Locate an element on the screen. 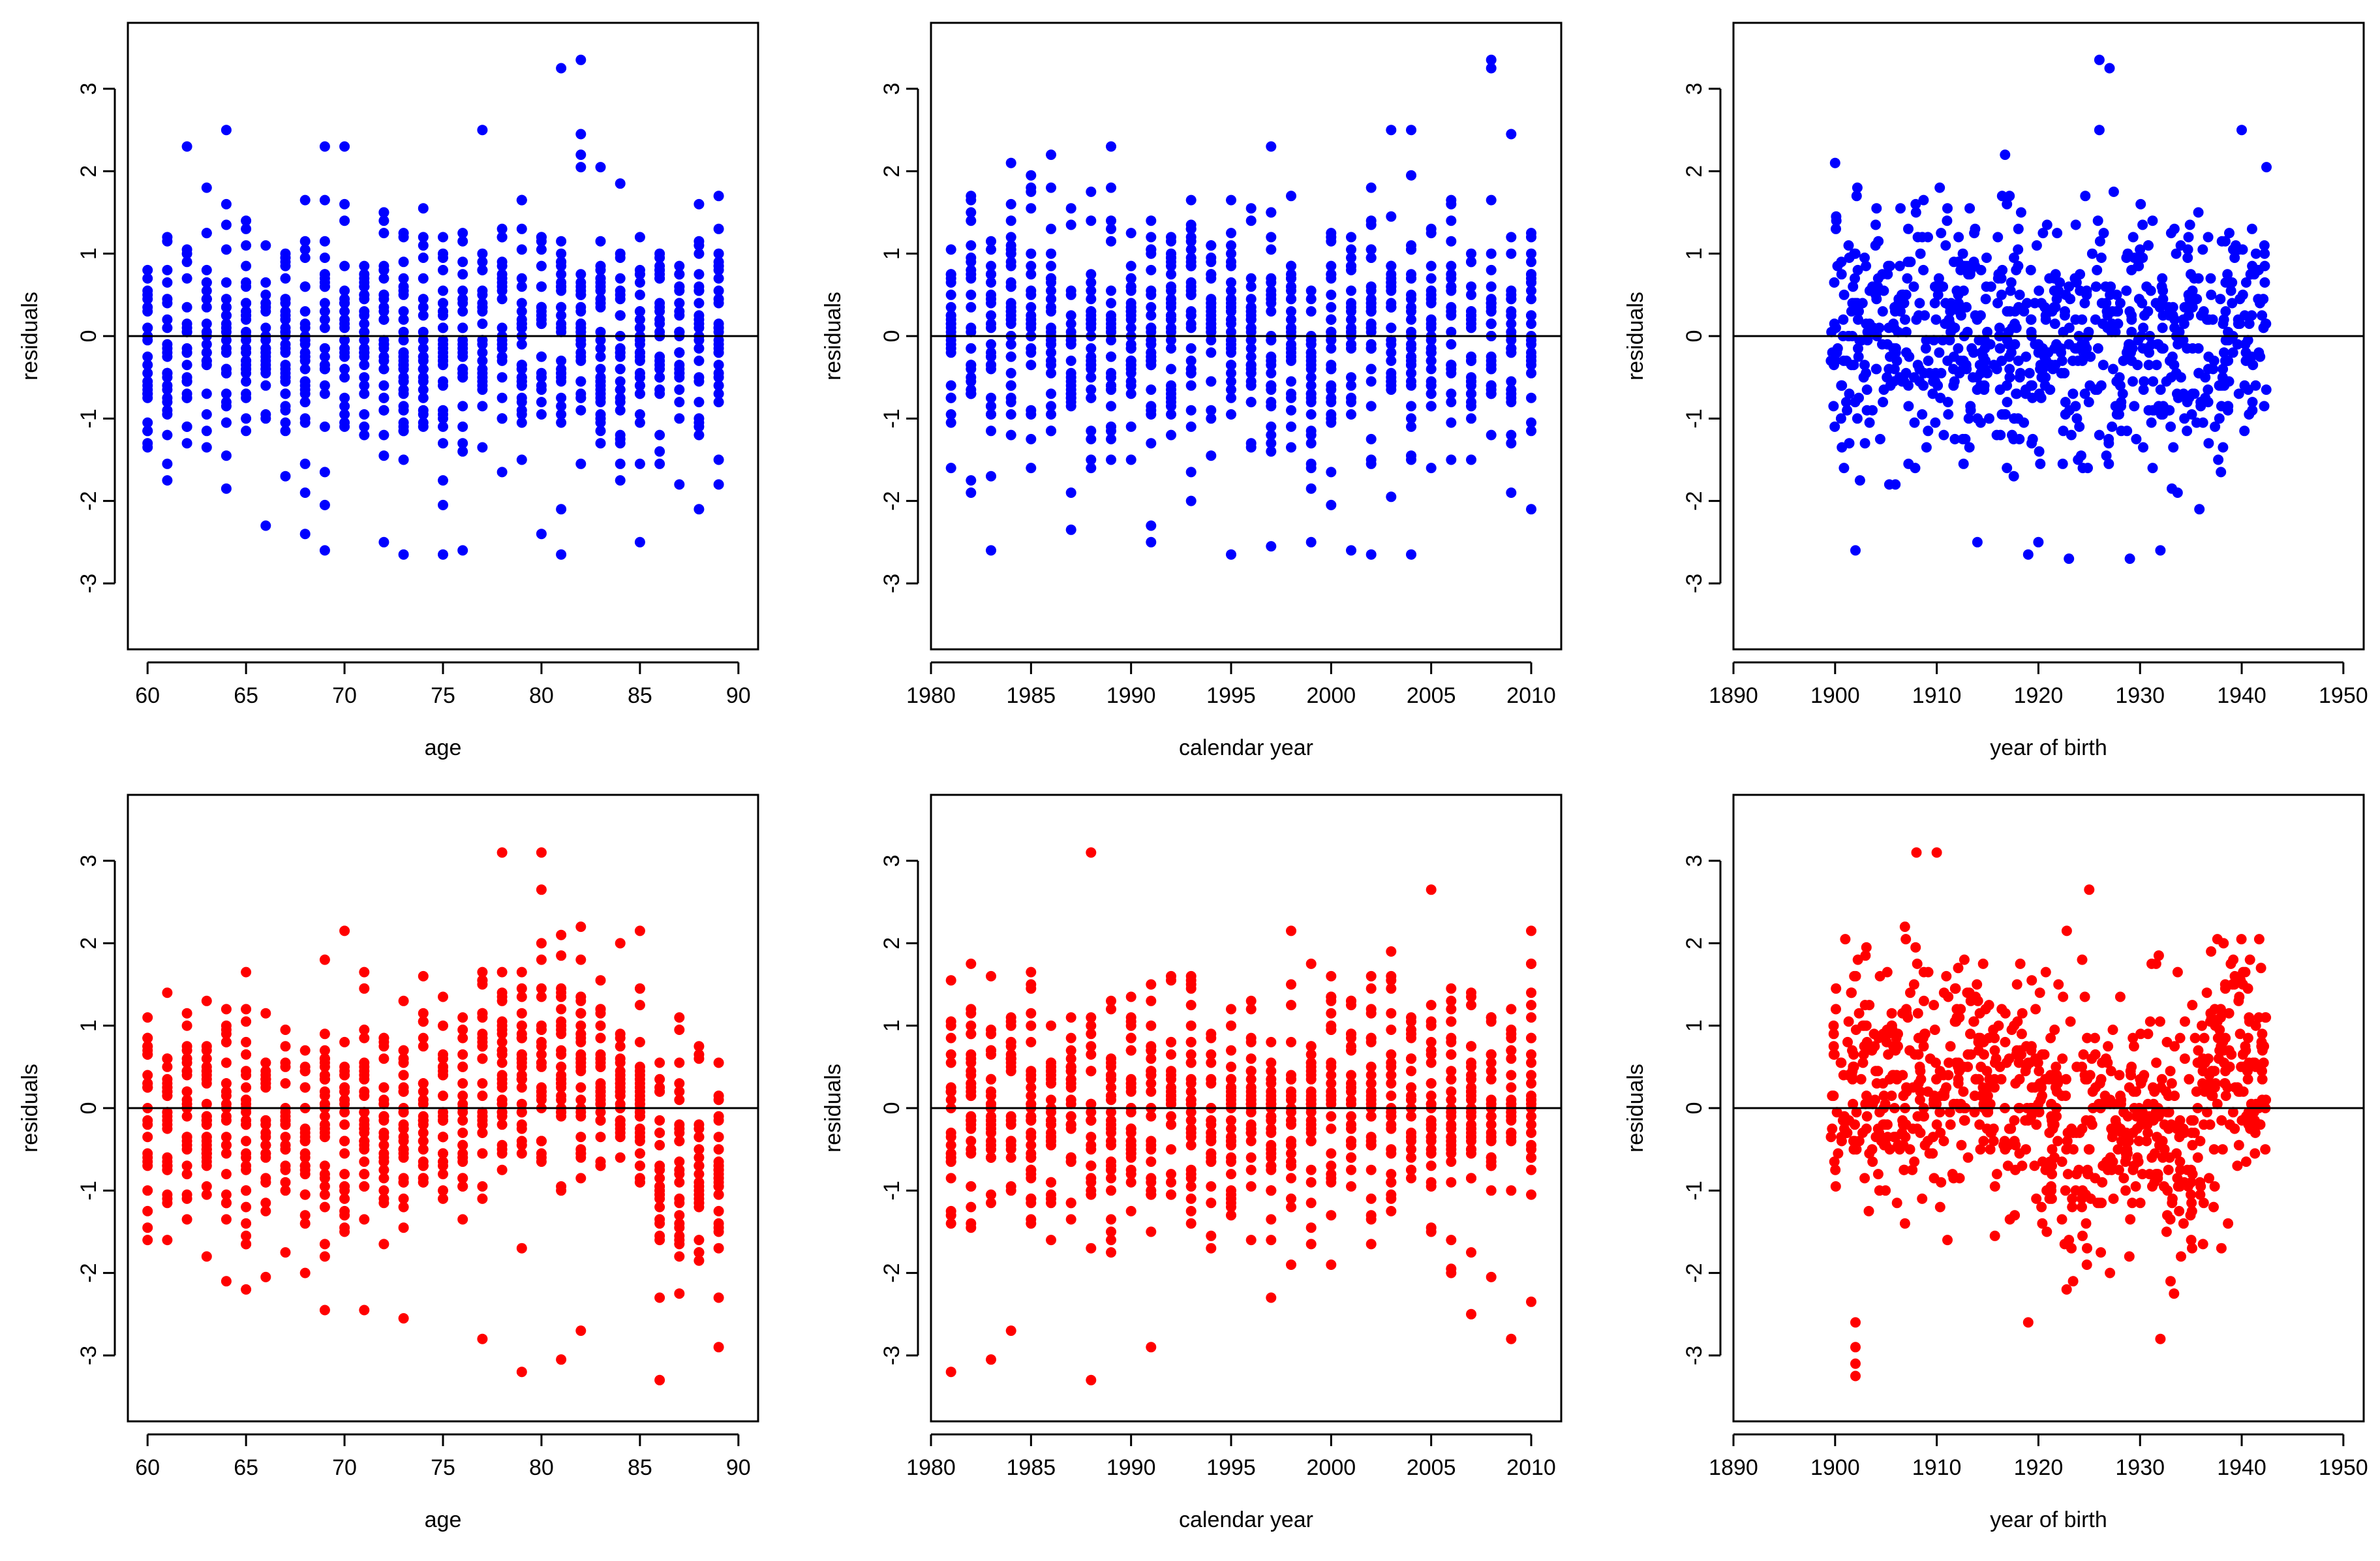 Image resolution: width=2380 pixels, height=1561 pixels. y-tick-label: -1 is located at coordinates (891, 418).